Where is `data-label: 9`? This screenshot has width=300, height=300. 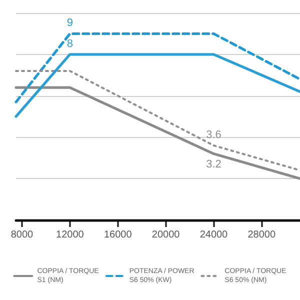
data-label: 9 is located at coordinates (69, 23).